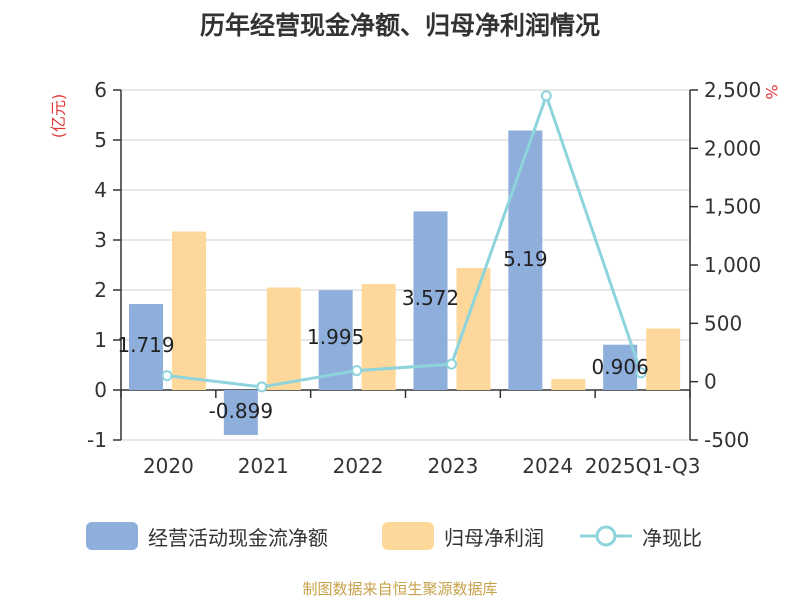 Image resolution: width=800 pixels, height=600 pixels. Describe the element at coordinates (732, 90) in the screenshot. I see `y-right-tick-label: 2,500` at that location.